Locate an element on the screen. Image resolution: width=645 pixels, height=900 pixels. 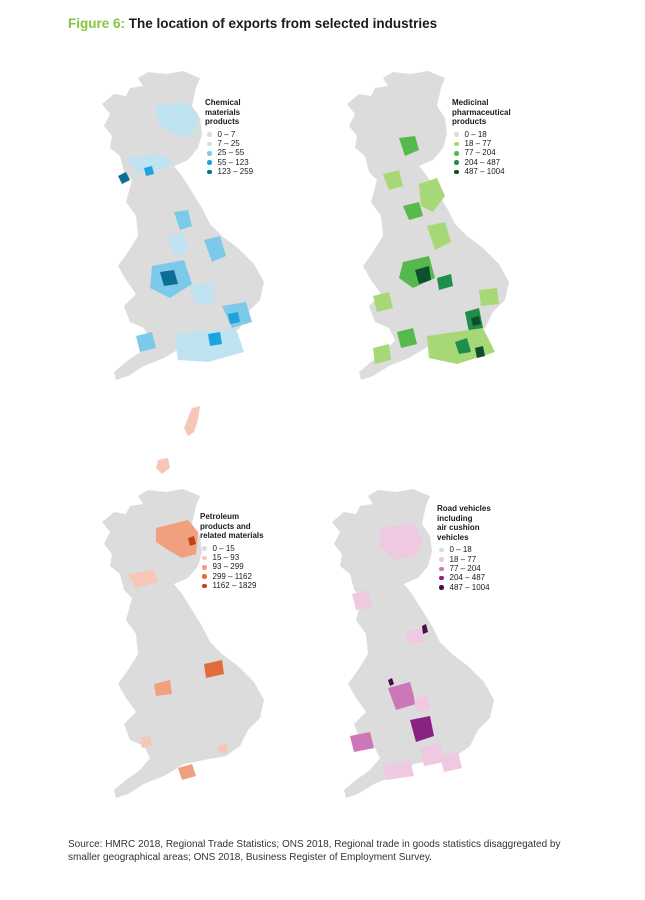
region-essex is located at coordinates (223, 749).